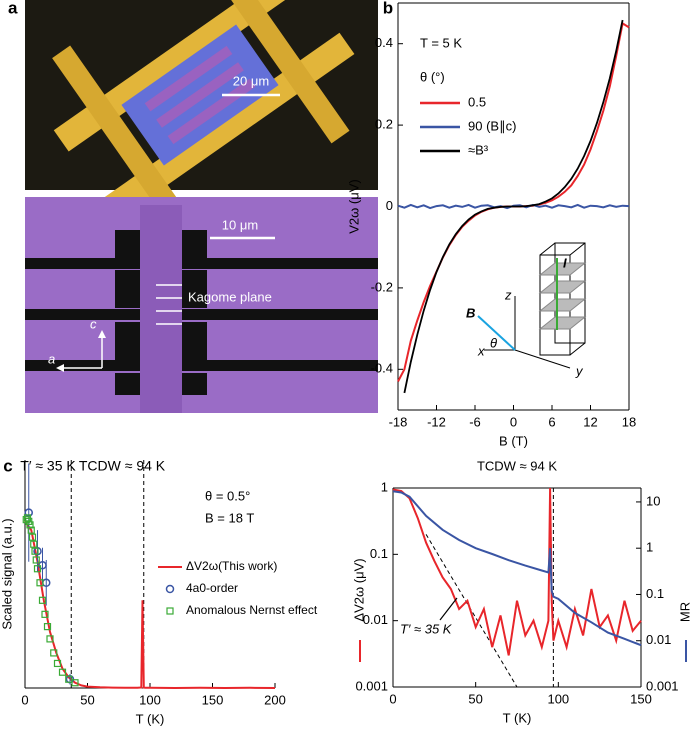  What do you see at coordinates (426, 628) in the screenshot?
I see `annotation: T′ ≈ 35 K` at bounding box center [426, 628].